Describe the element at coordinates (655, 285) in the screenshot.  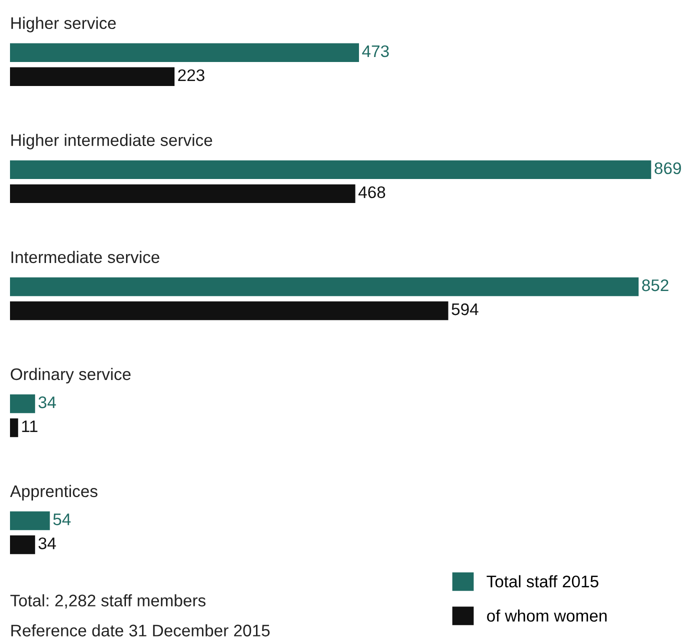
I see `data-label: 852` at that location.